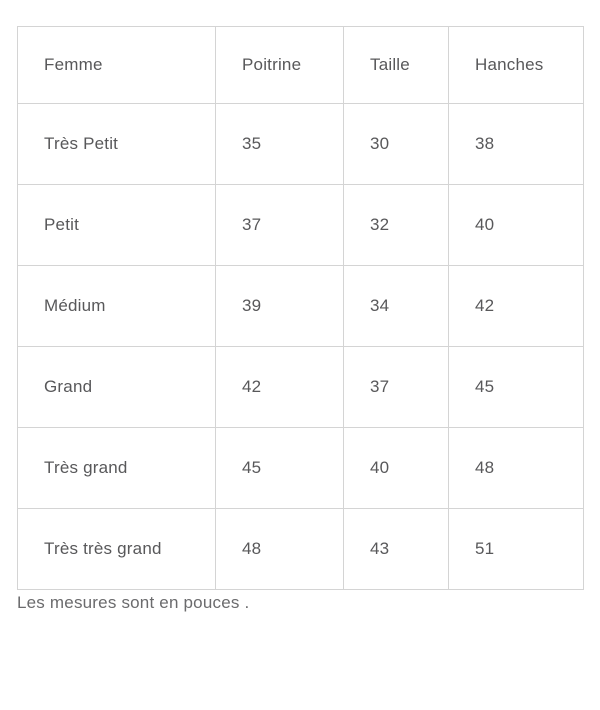 This screenshot has width=600, height=710. I want to click on taille-cell: 37, so click(396, 387).